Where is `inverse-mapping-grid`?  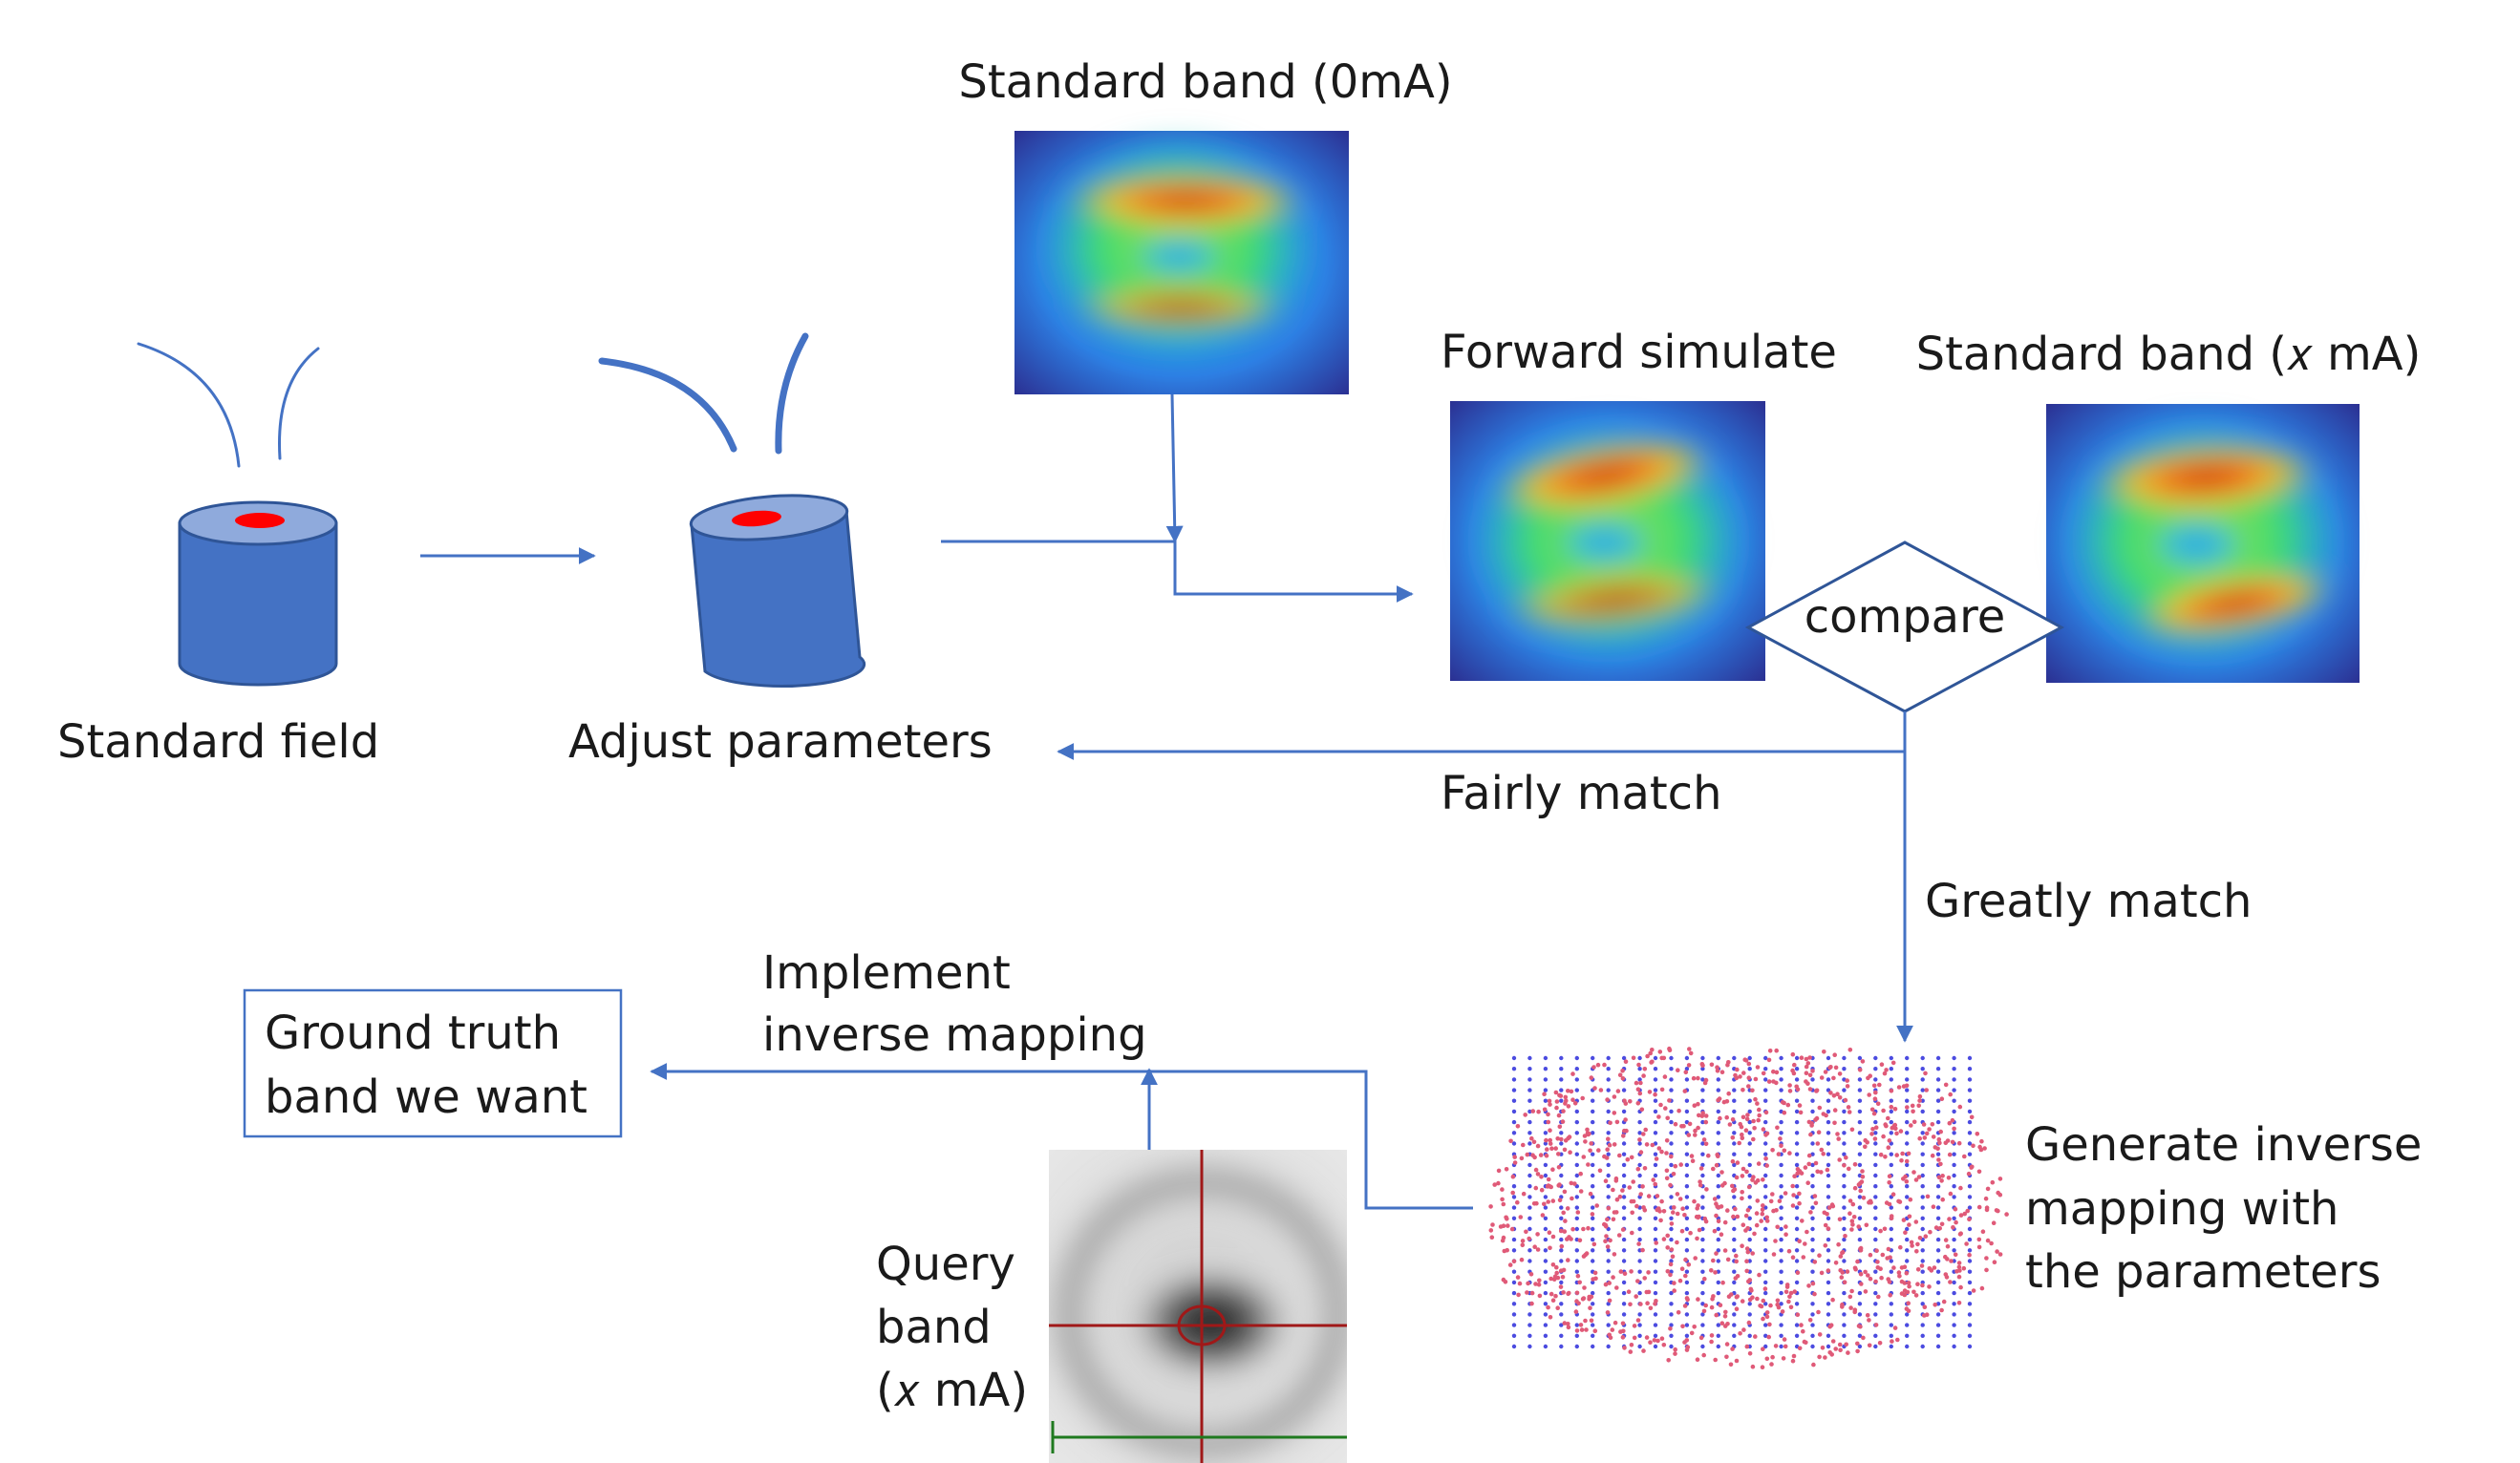
inverse-mapping-grid is located at coordinates (1742, 1202).